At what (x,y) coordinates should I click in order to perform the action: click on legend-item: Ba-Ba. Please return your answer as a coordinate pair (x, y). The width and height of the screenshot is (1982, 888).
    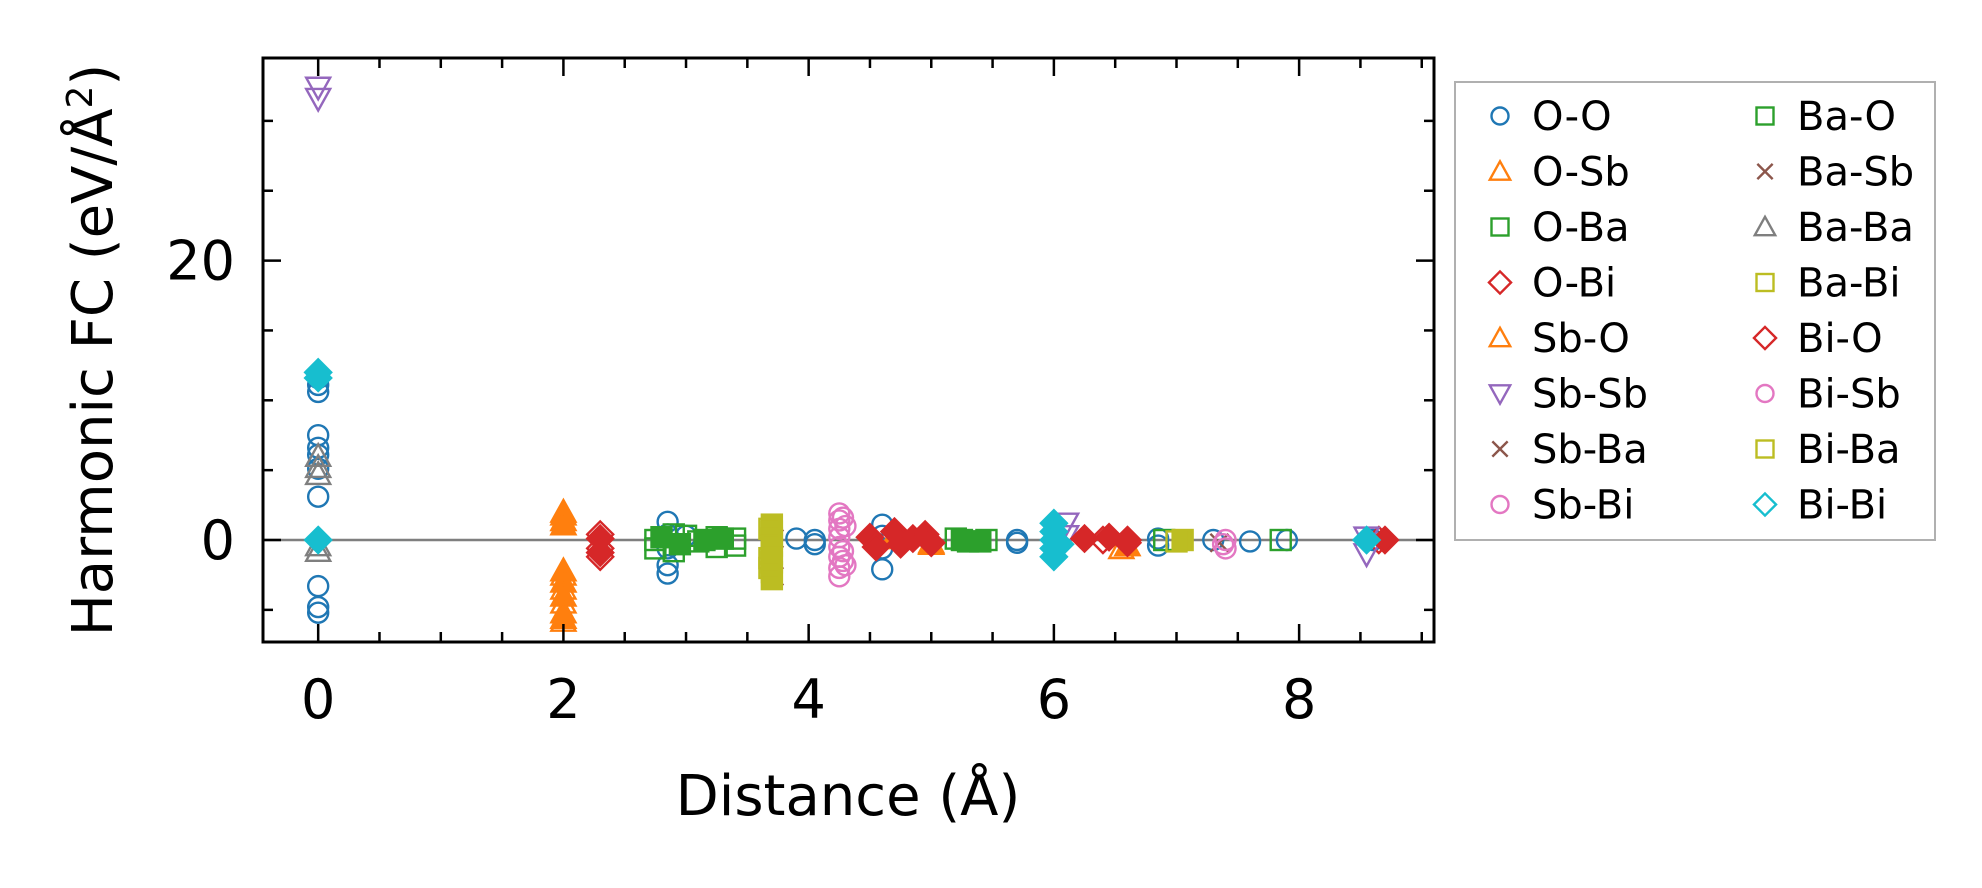
    Looking at the image, I should click on (1833, 228).